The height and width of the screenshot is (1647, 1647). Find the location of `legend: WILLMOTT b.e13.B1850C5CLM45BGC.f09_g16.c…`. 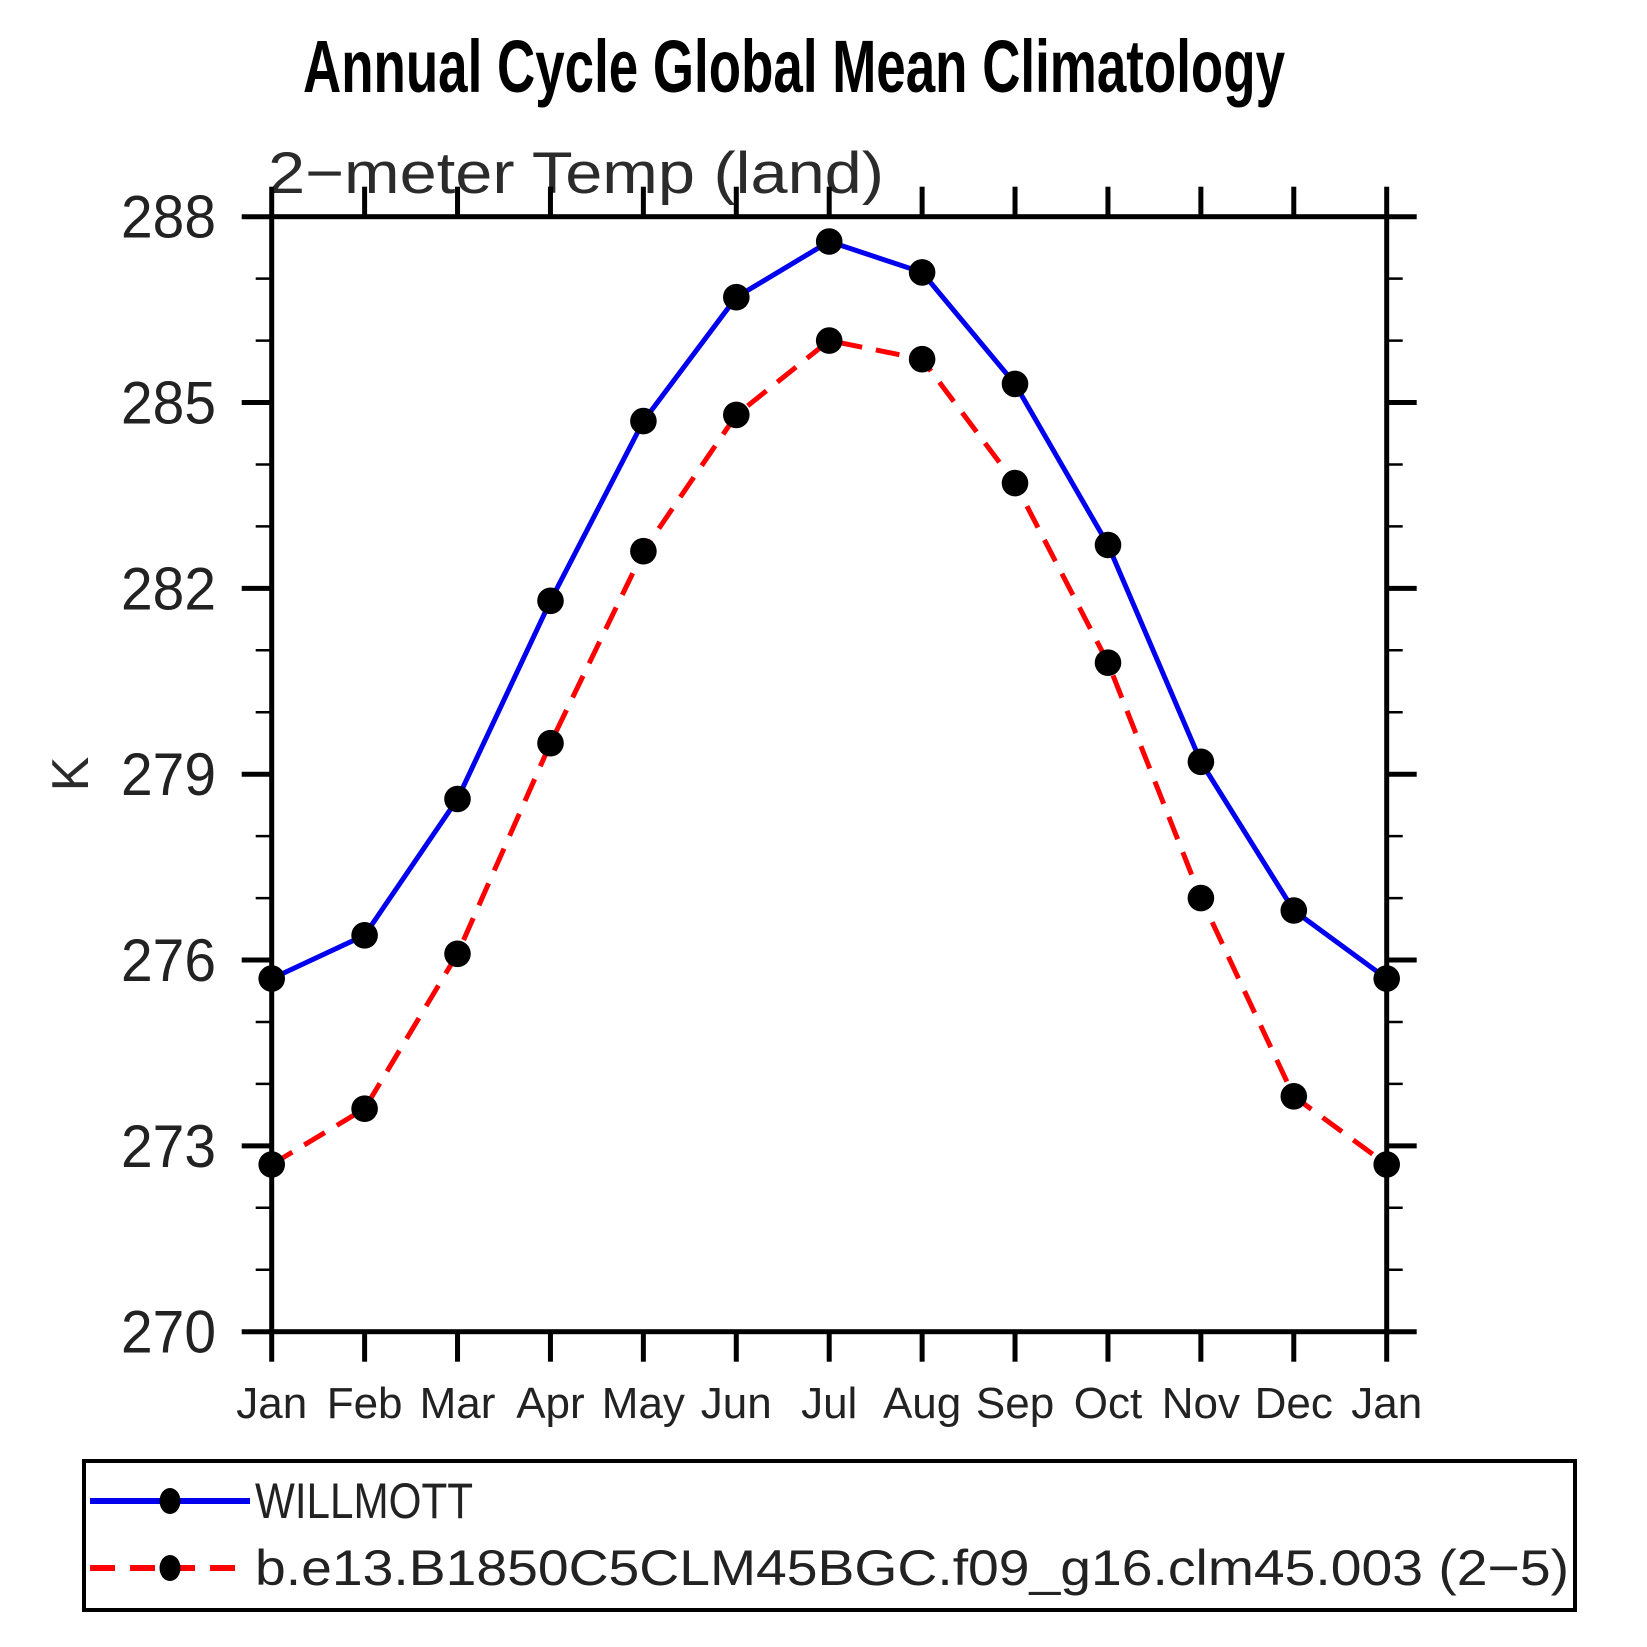

legend: WILLMOTT b.e13.B1850C5CLM45BGC.f09_g16.c… is located at coordinates (829, 1535).